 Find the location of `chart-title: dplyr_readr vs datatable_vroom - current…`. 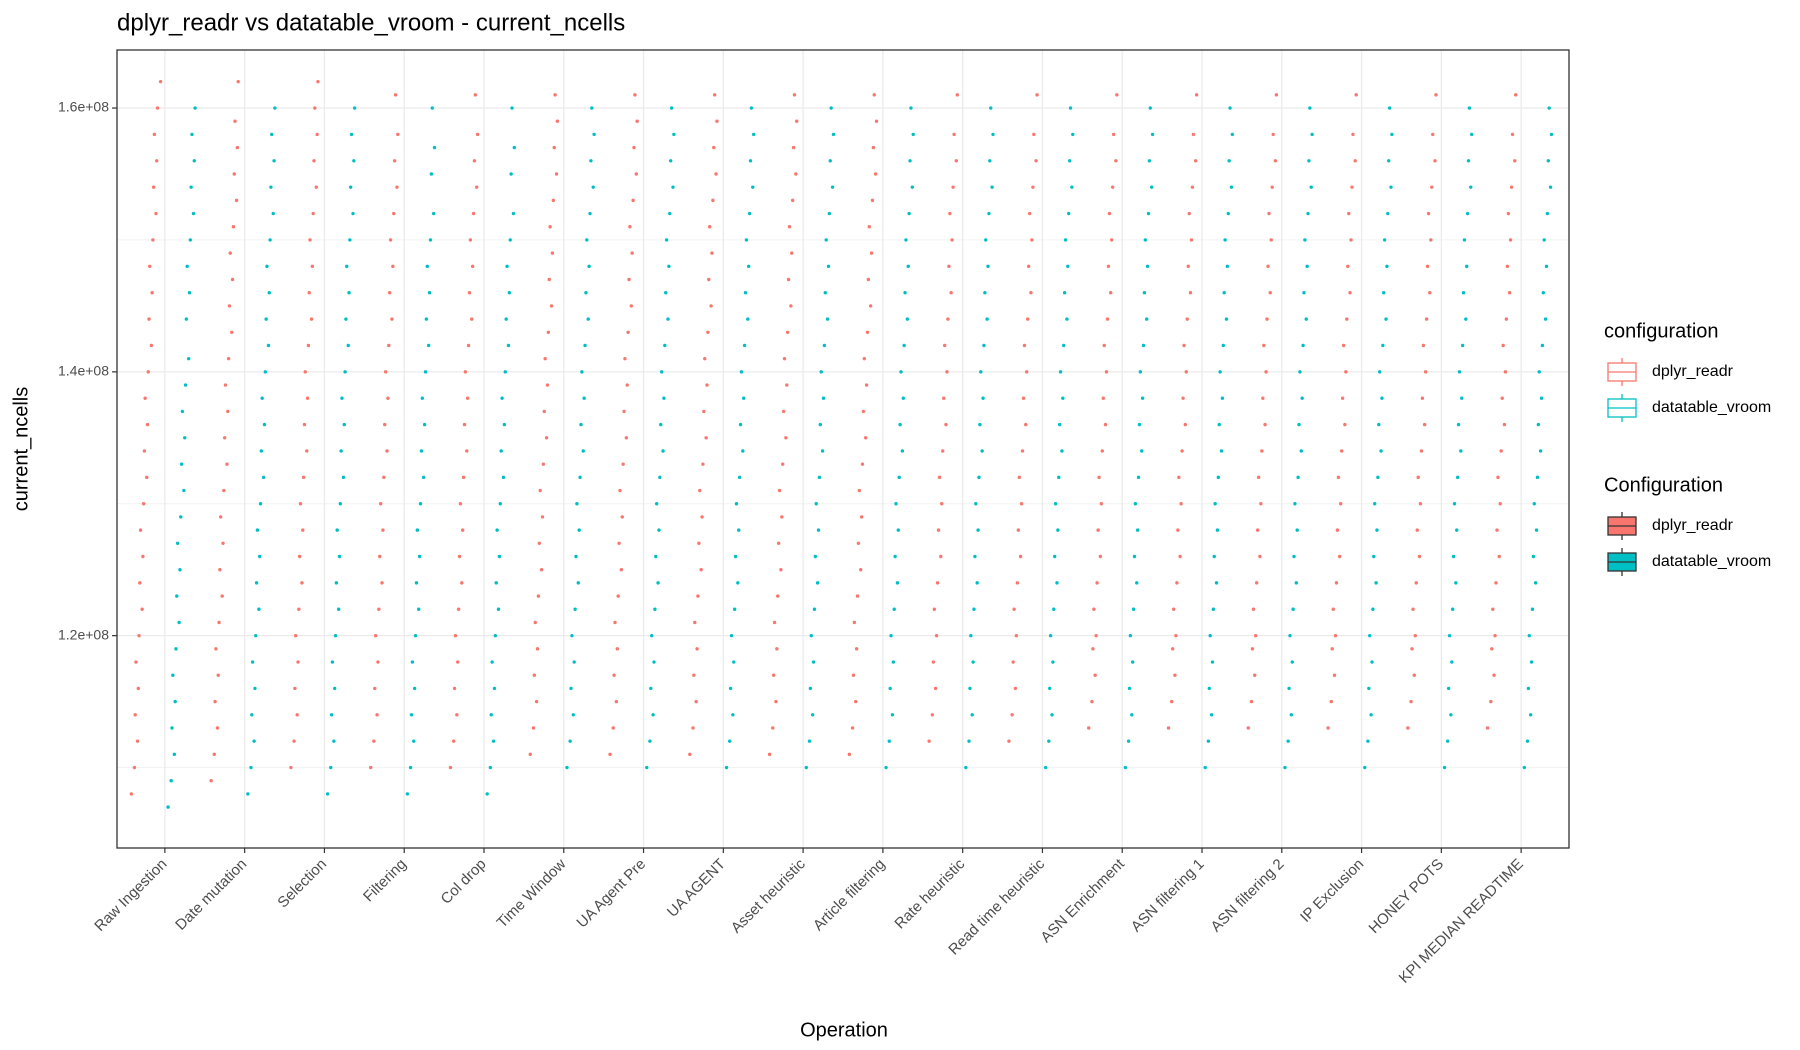

chart-title: dplyr_readr vs datatable_vroom - current… is located at coordinates (371, 22).